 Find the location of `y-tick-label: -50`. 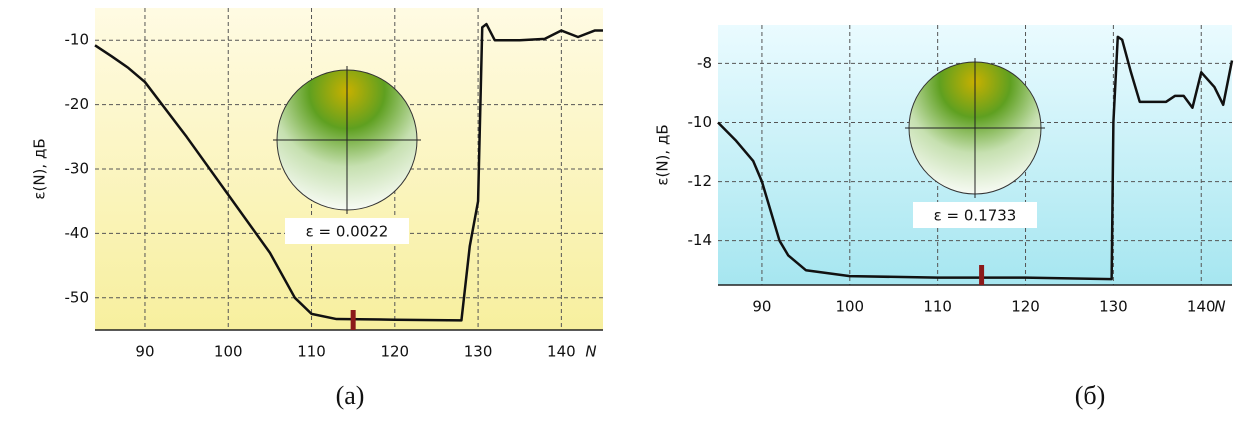

y-tick-label: -50 is located at coordinates (77, 297).